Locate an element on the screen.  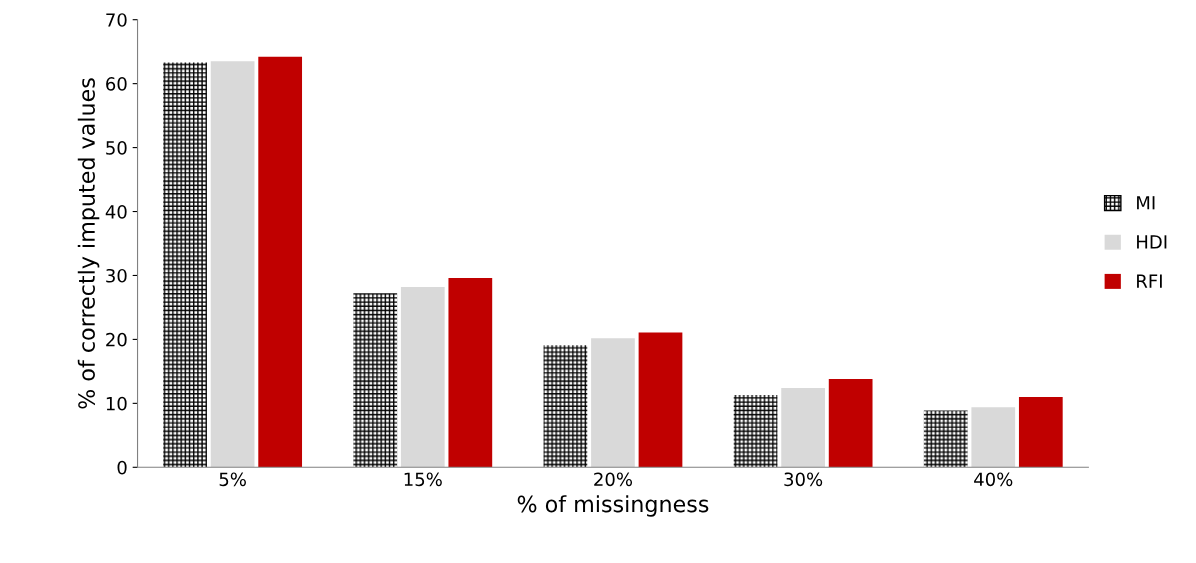
y-tick-label: 40 is located at coordinates (116, 211).